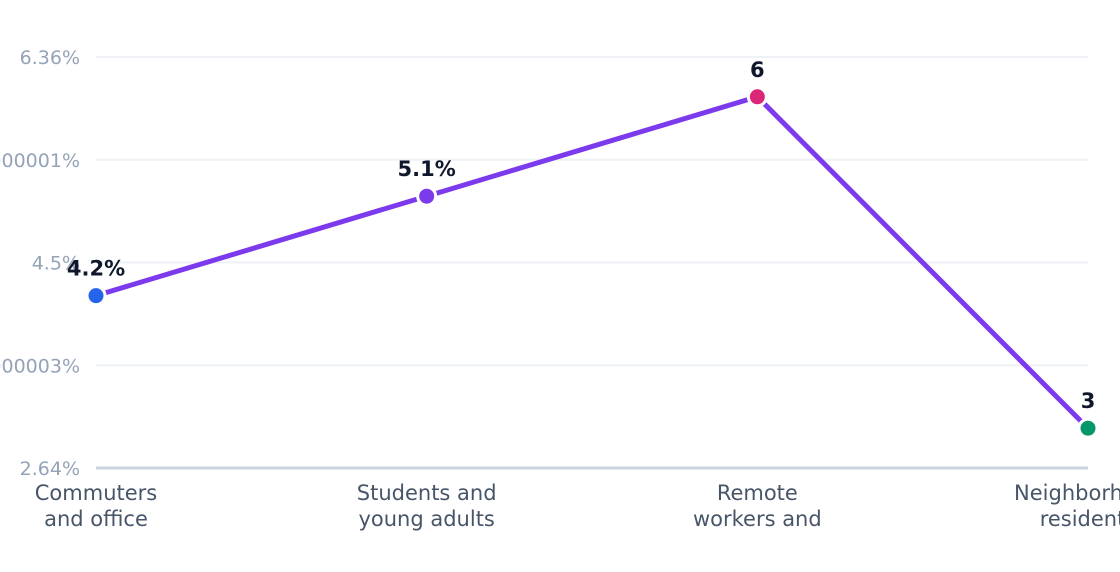 This screenshot has width=1120, height=572. I want to click on x-tick-label: Students and young adults, so click(427, 506).